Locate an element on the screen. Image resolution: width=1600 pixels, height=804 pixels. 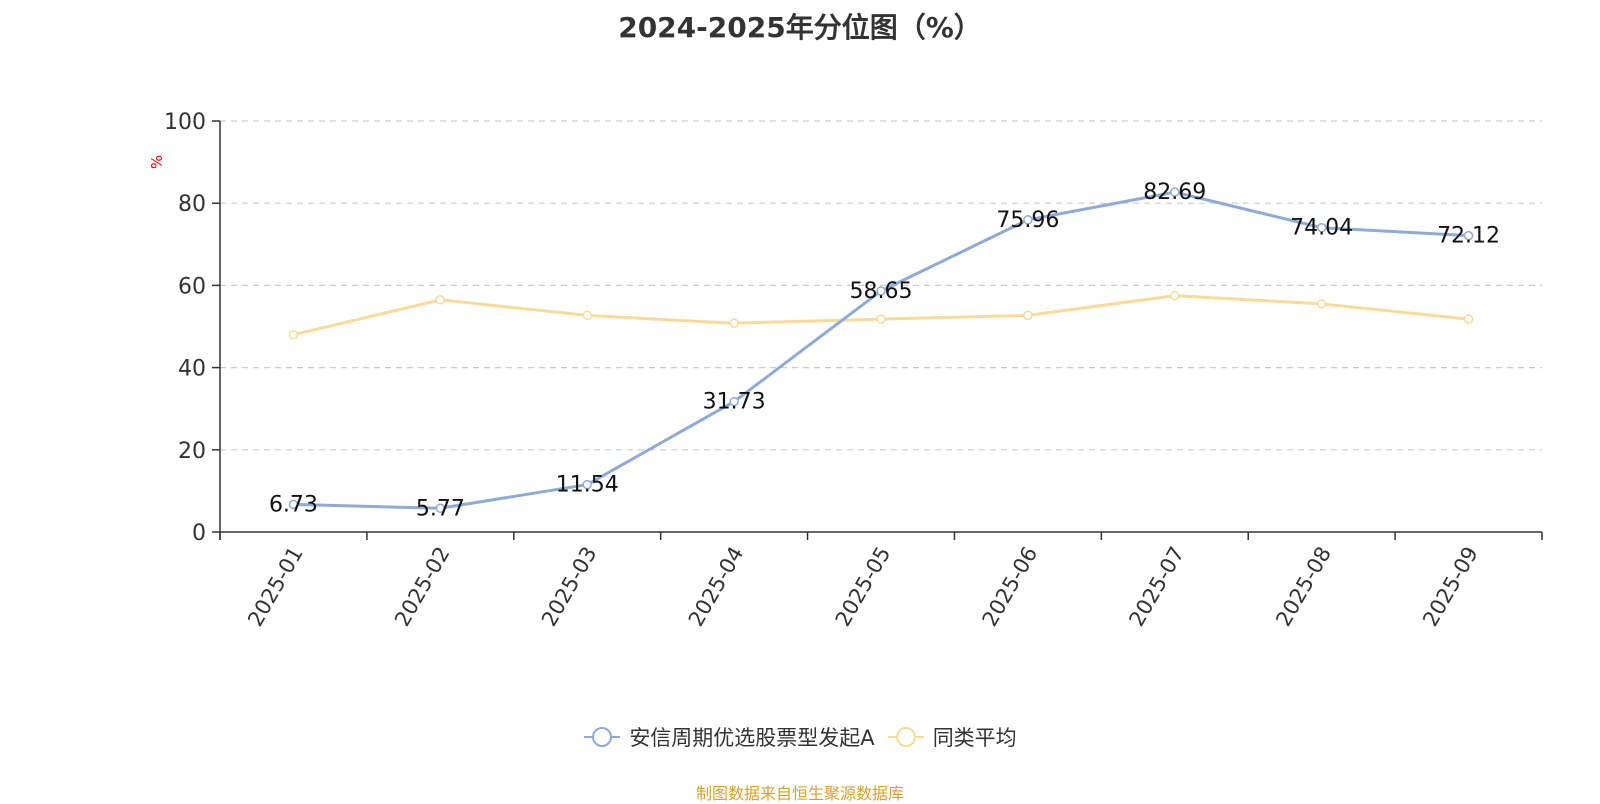
data-label: 11.54 is located at coordinates (587, 485).